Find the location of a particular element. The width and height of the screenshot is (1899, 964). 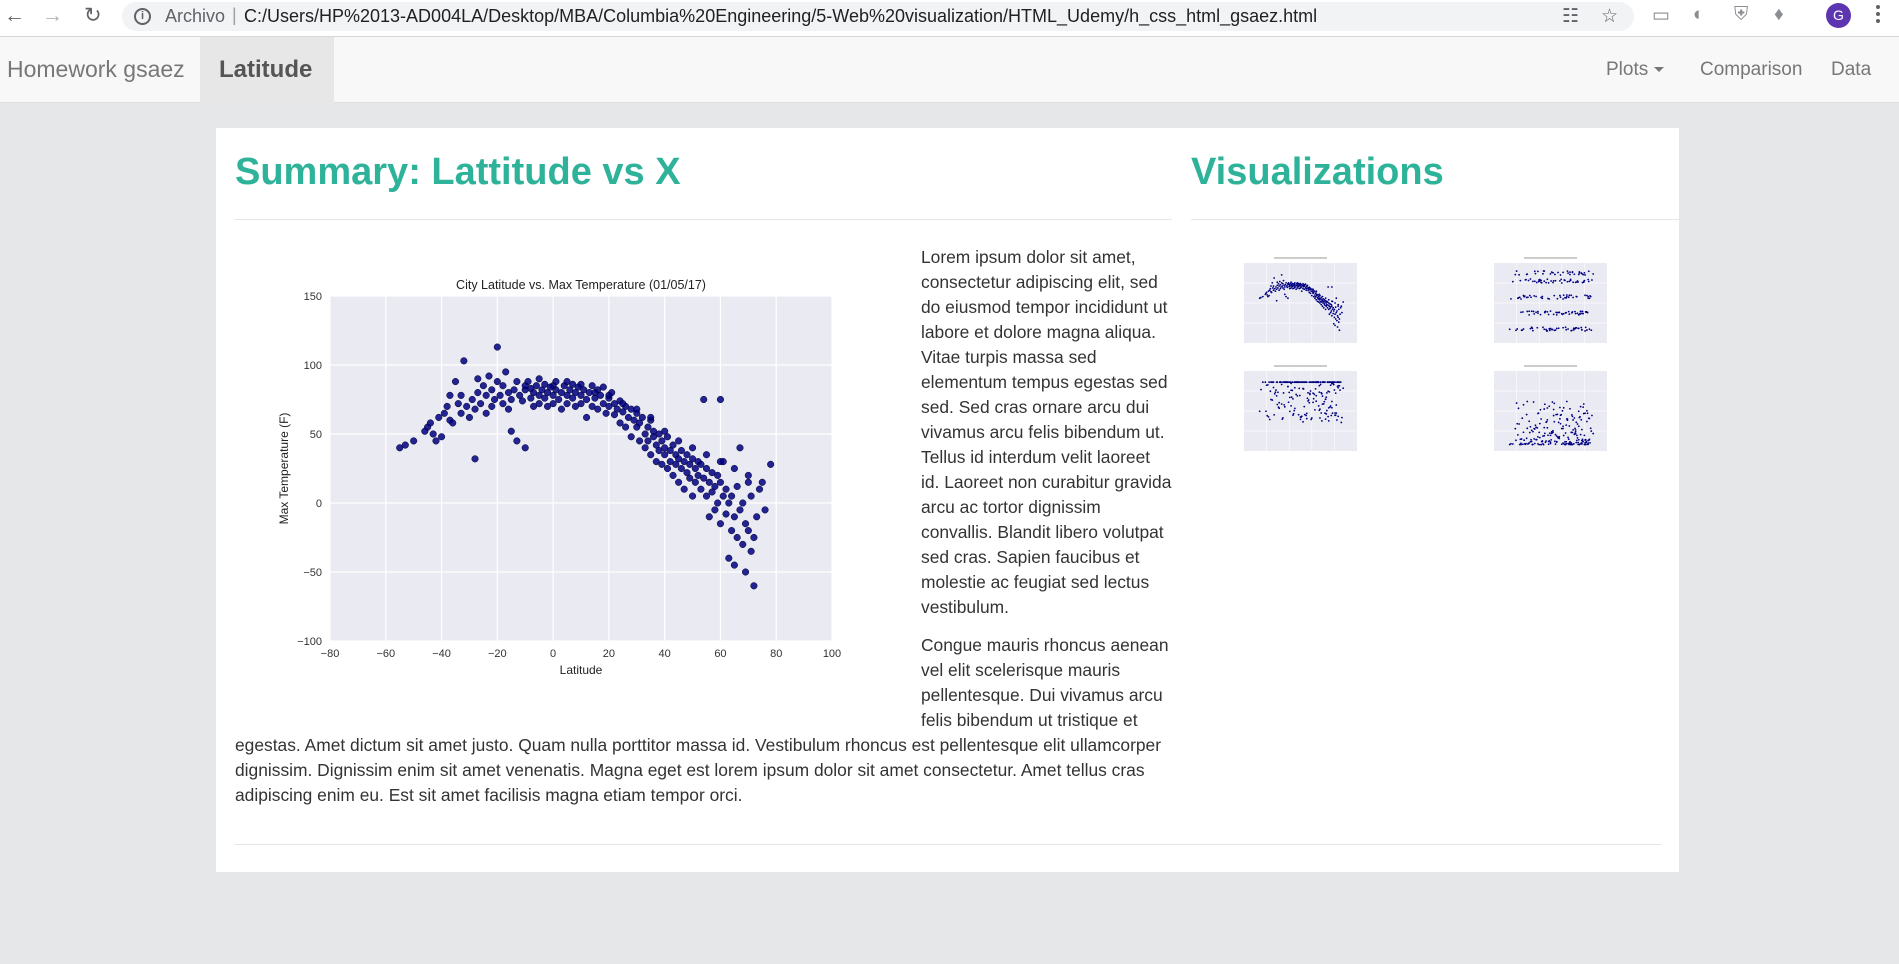

puzzle-icon: ♦ is located at coordinates (1779, 14).